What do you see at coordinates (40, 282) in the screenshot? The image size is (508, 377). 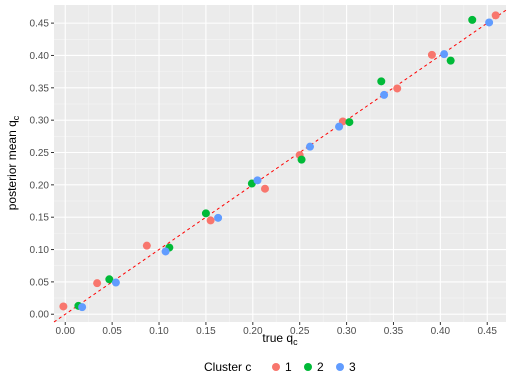 I see `y-tick-label: 0.05` at bounding box center [40, 282].